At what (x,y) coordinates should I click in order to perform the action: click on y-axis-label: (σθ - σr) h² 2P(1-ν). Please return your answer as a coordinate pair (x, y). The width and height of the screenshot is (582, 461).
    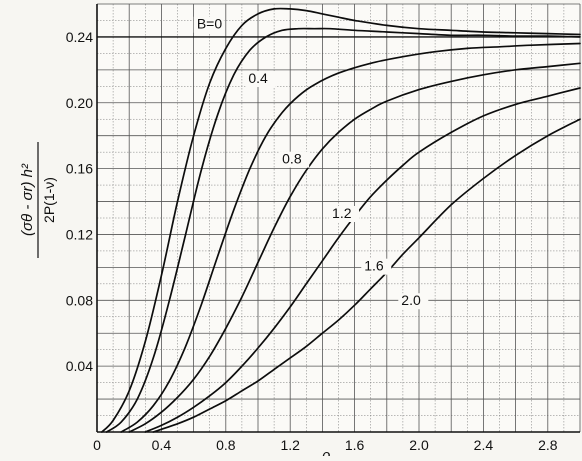
    Looking at the image, I should click on (38, 200).